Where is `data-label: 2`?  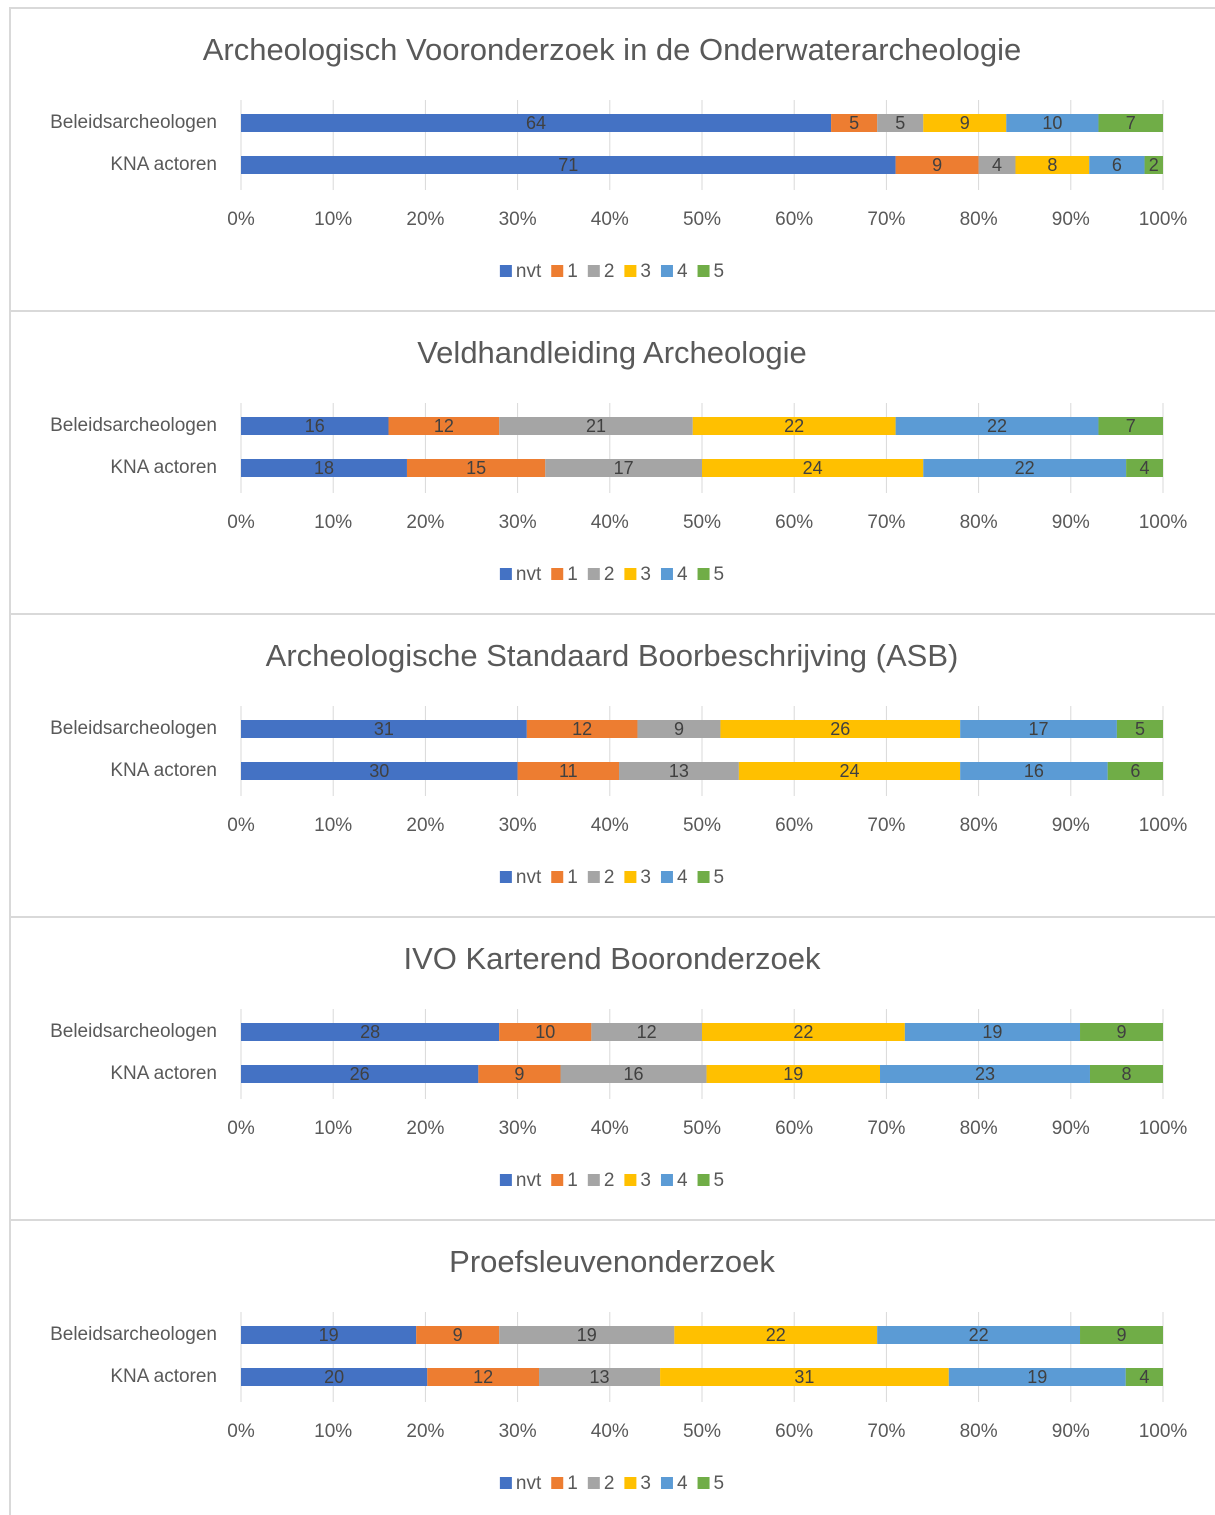 data-label: 2 is located at coordinates (1154, 165).